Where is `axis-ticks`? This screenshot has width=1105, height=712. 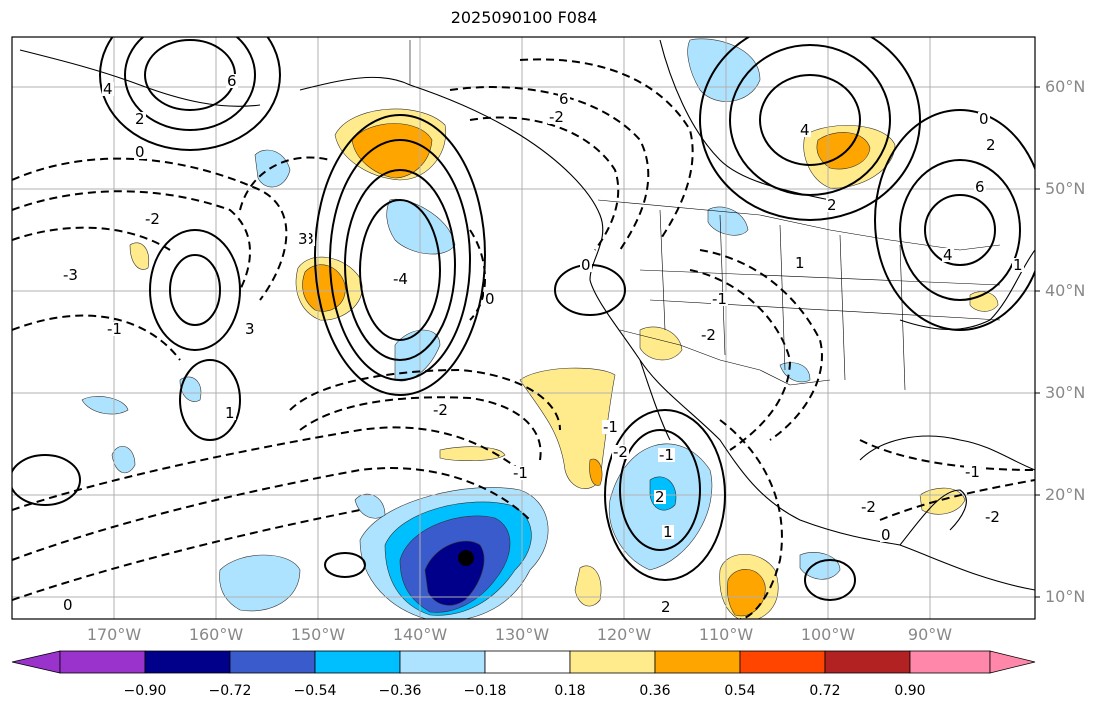
axis-ticks is located at coordinates (1037, 342).